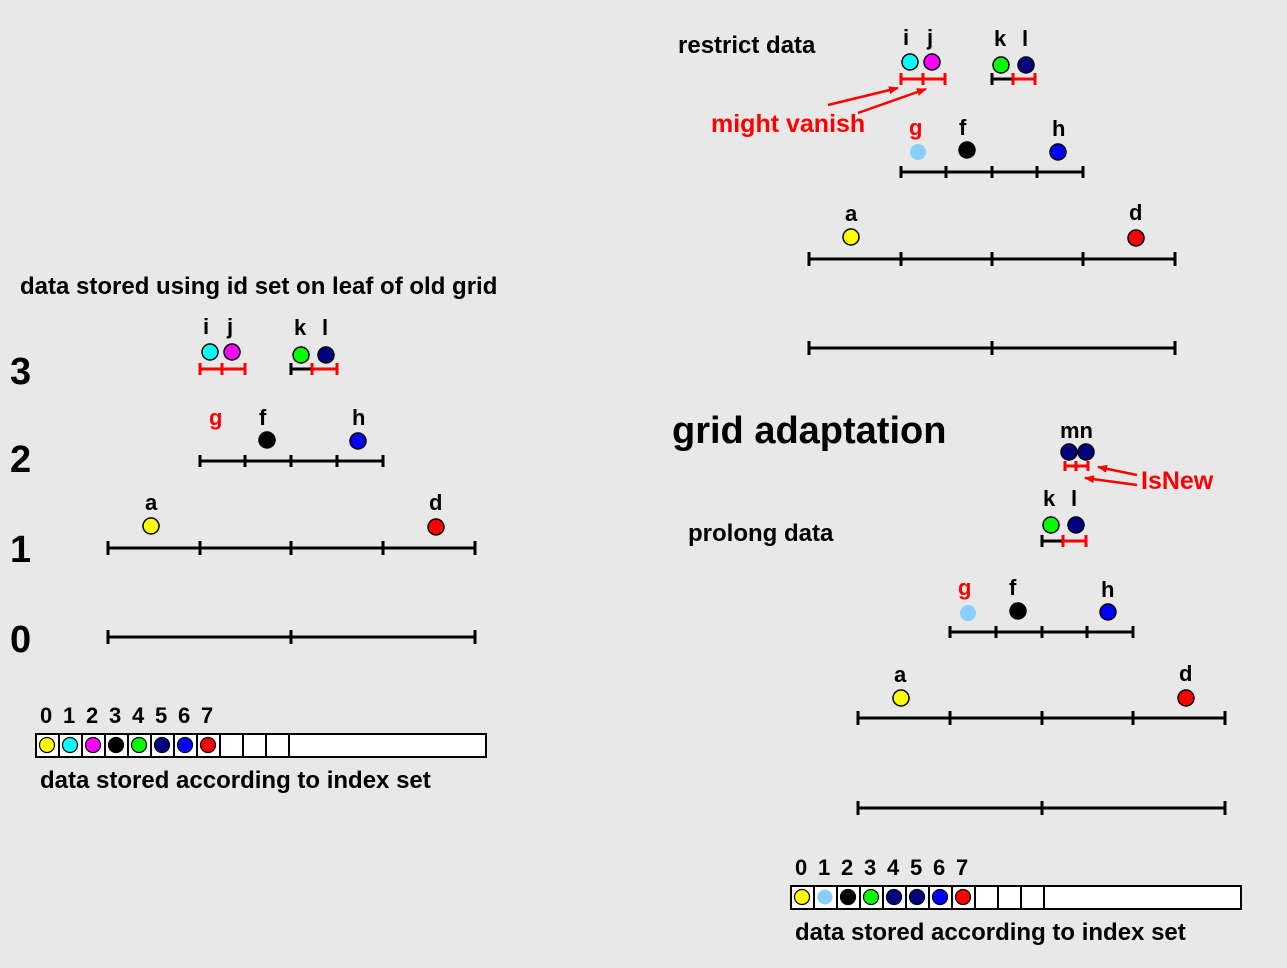 The image size is (1287, 968). What do you see at coordinates (1043, 575) in the screenshot?
I see `right-bottom-points` at bounding box center [1043, 575].